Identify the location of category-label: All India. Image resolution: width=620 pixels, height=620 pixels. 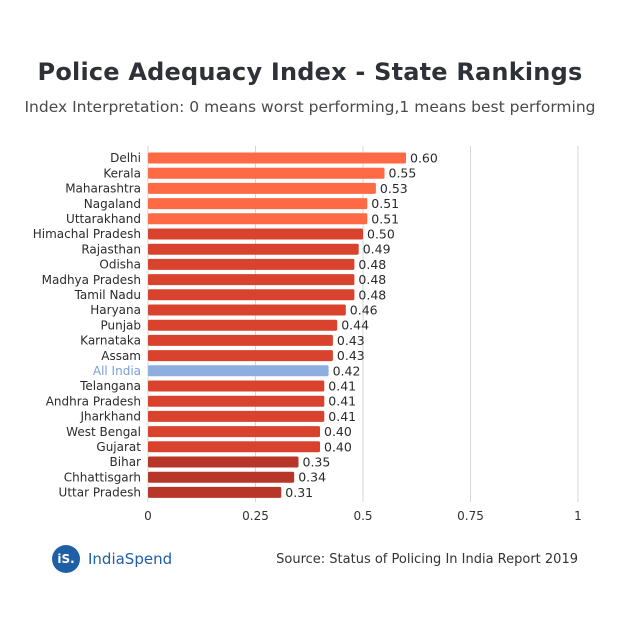
(117, 371).